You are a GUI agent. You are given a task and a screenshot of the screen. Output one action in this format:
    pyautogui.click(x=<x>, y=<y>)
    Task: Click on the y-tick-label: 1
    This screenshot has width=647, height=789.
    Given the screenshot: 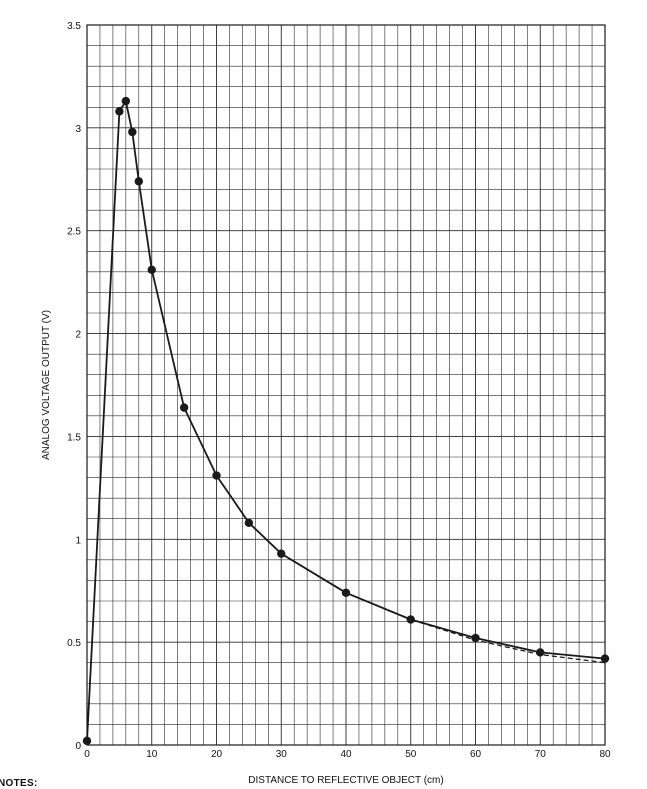 What is the action you would take?
    pyautogui.click(x=78, y=540)
    